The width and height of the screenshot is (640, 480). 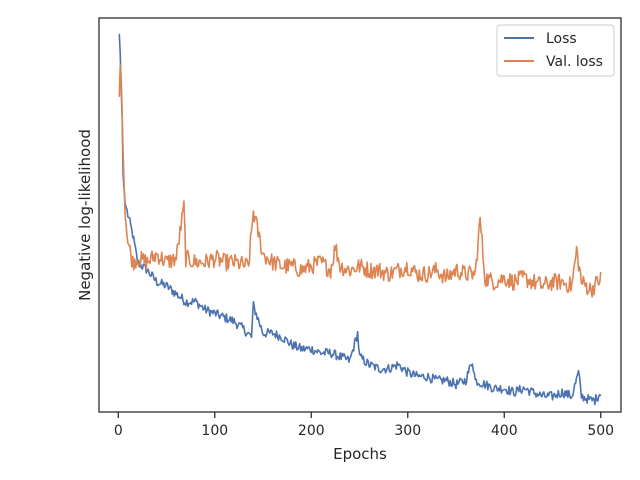 I want to click on x-tick-label: 500, so click(x=600, y=431).